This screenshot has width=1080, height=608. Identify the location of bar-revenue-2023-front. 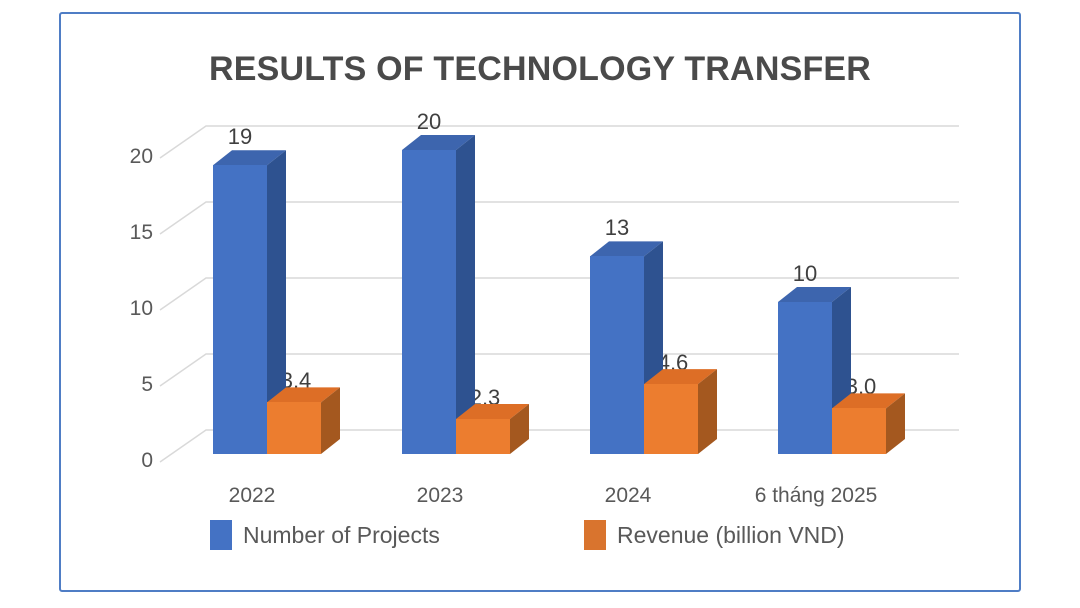
(483, 436).